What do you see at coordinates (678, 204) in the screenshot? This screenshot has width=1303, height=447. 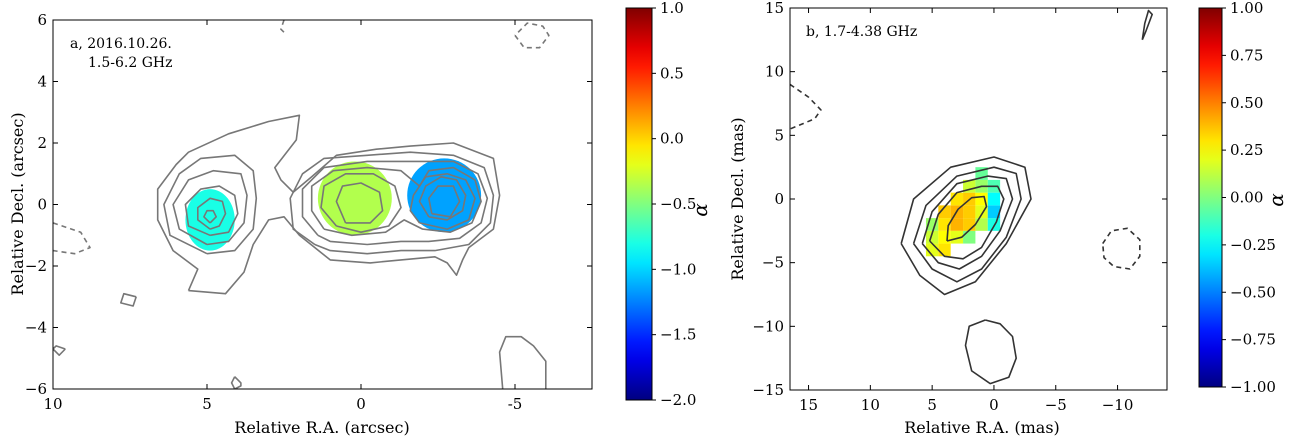 I see `colorbar-tick-label: −0.5` at bounding box center [678, 204].